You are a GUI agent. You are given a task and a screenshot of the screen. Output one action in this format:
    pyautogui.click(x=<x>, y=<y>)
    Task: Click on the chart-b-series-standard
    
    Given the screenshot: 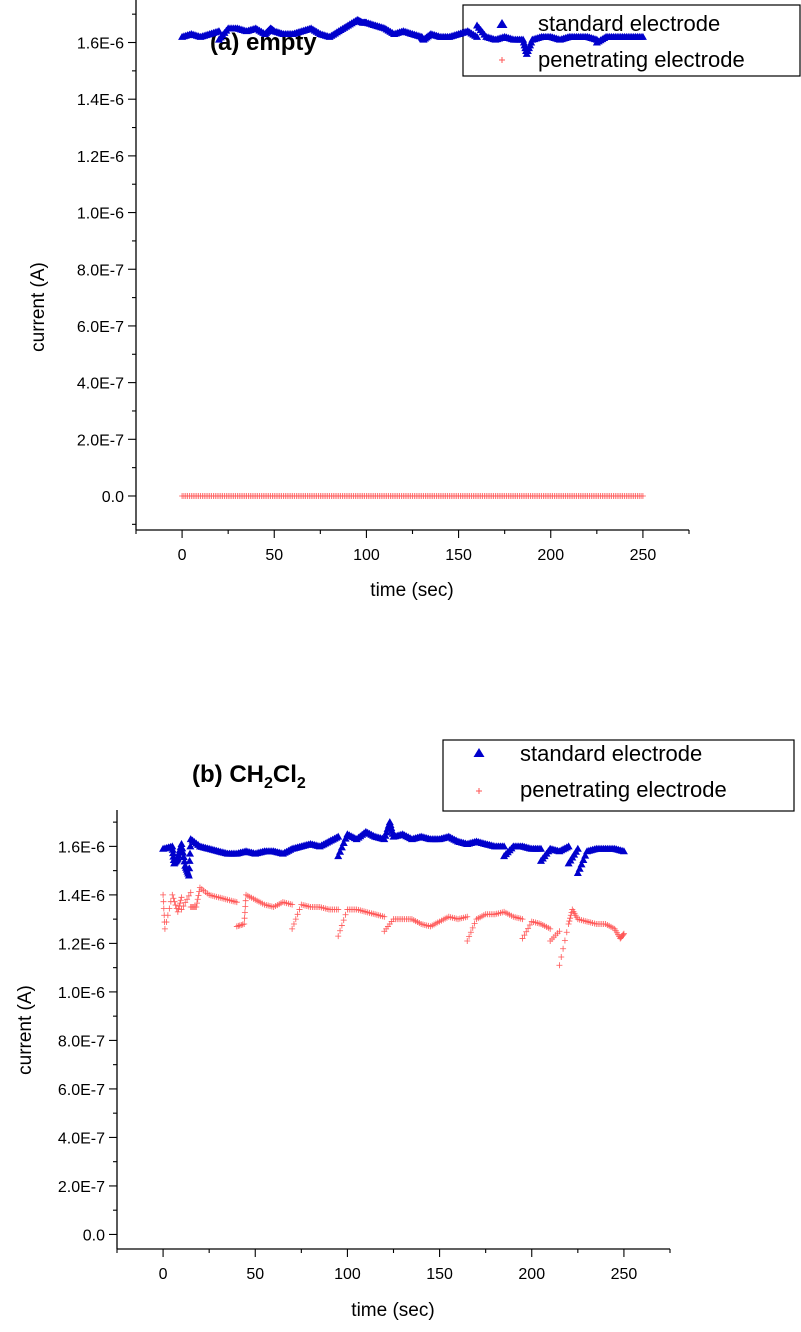 What is the action you would take?
    pyautogui.click(x=393, y=848)
    